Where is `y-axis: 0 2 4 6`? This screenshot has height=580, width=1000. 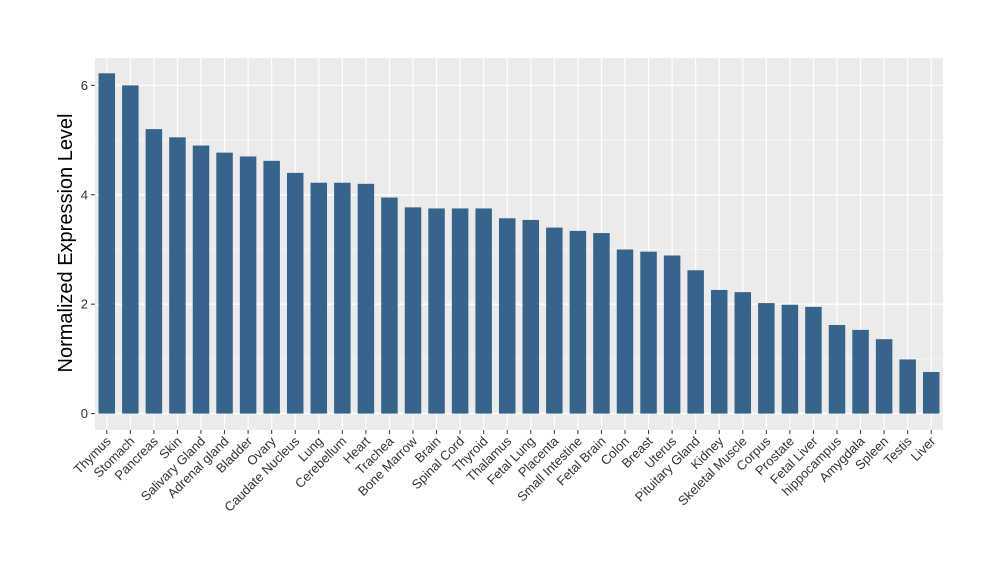 y-axis: 0 2 4 6 is located at coordinates (88, 249).